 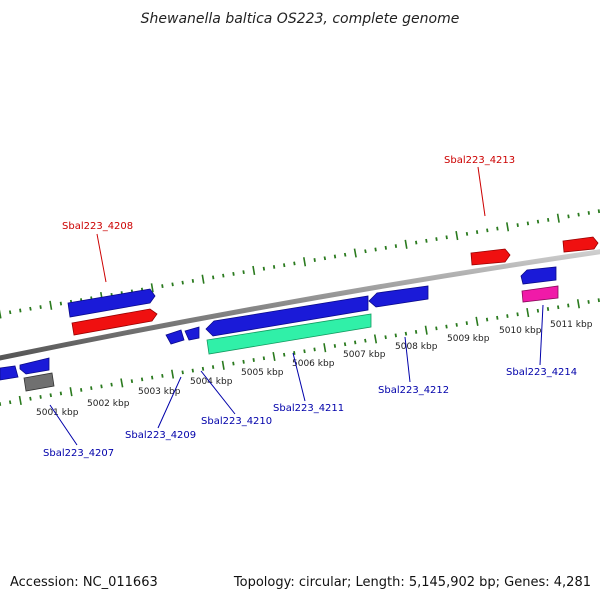 I want to click on gene-4207-gray, so click(x=39, y=382).